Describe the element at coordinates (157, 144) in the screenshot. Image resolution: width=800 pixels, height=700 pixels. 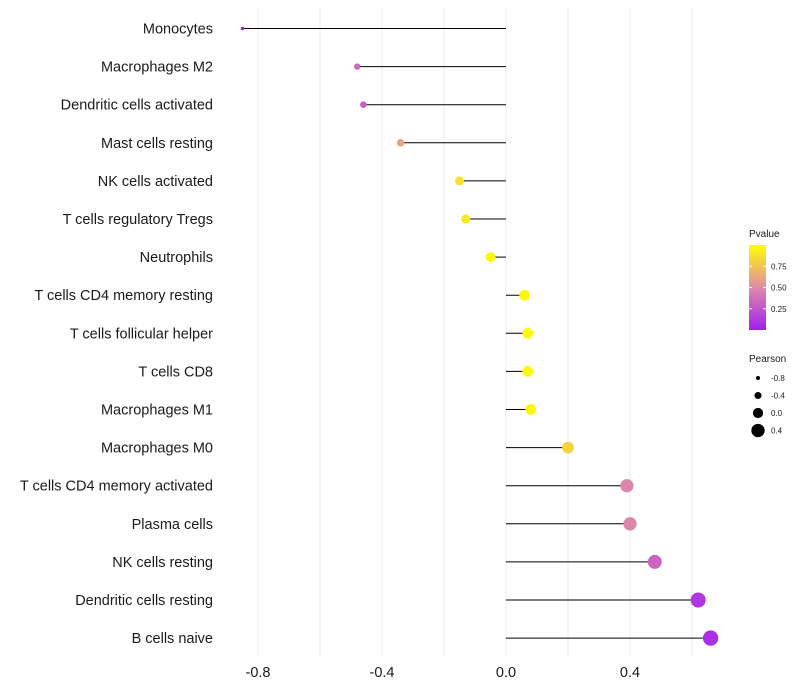
I see `category-label: Mast cells resting` at that location.